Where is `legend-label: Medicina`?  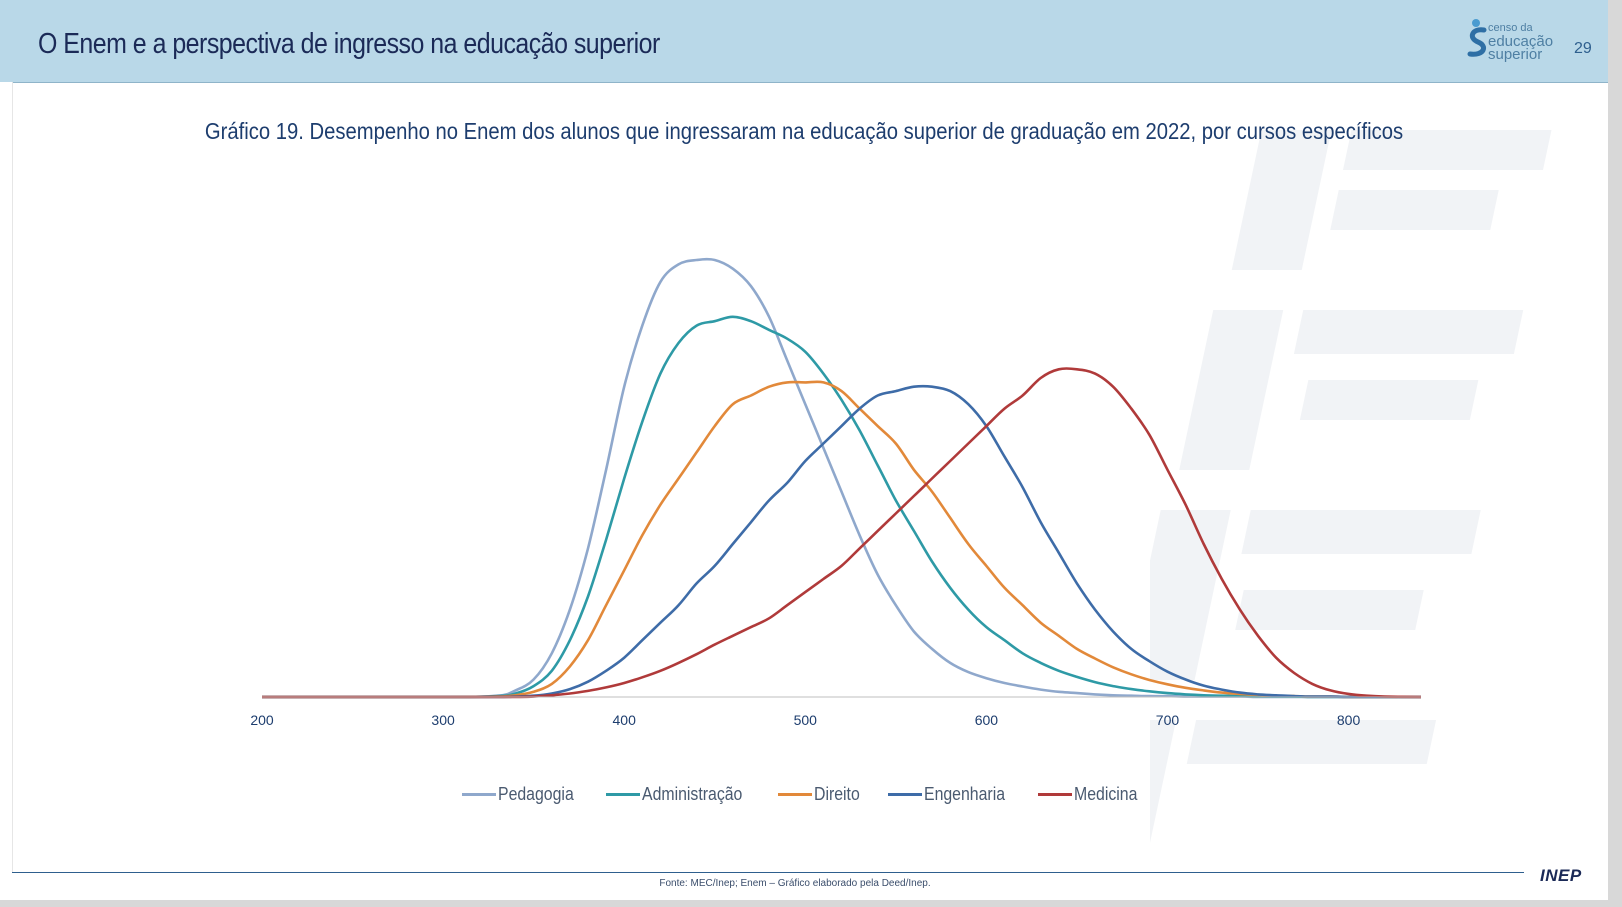
legend-label: Medicina is located at coordinates (1106, 794).